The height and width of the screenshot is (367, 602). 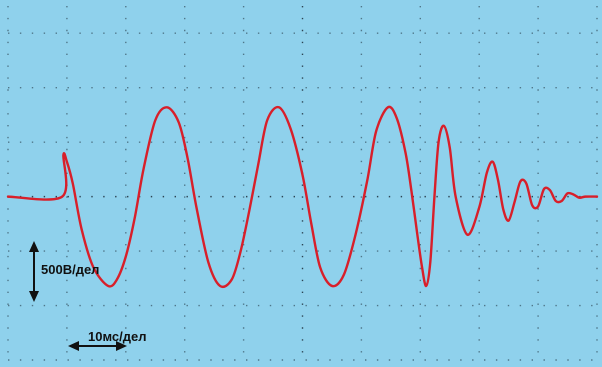 What do you see at coordinates (121, 346) in the screenshot?
I see `horizontal-scale-arrowhead-right` at bounding box center [121, 346].